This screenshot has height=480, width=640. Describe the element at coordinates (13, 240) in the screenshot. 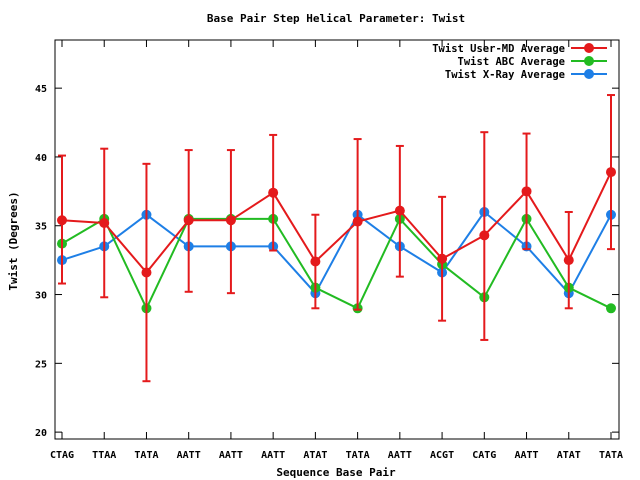

I see `y-axis-label: Twist (Degrees)` at that location.